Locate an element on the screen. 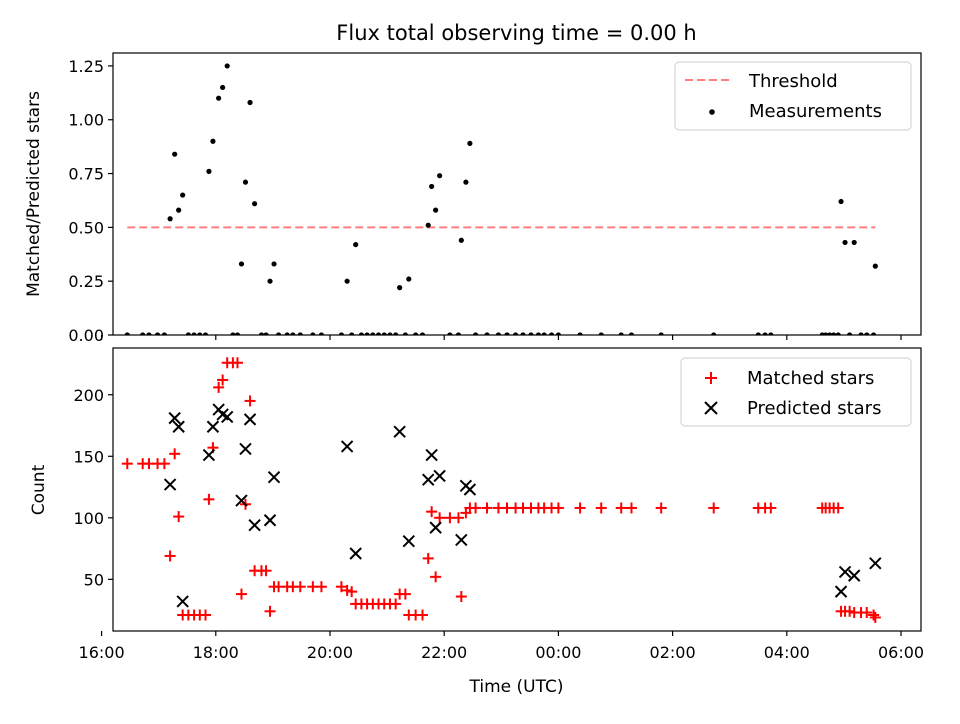  top-y-tick-label: 0.75 is located at coordinates (86, 174).